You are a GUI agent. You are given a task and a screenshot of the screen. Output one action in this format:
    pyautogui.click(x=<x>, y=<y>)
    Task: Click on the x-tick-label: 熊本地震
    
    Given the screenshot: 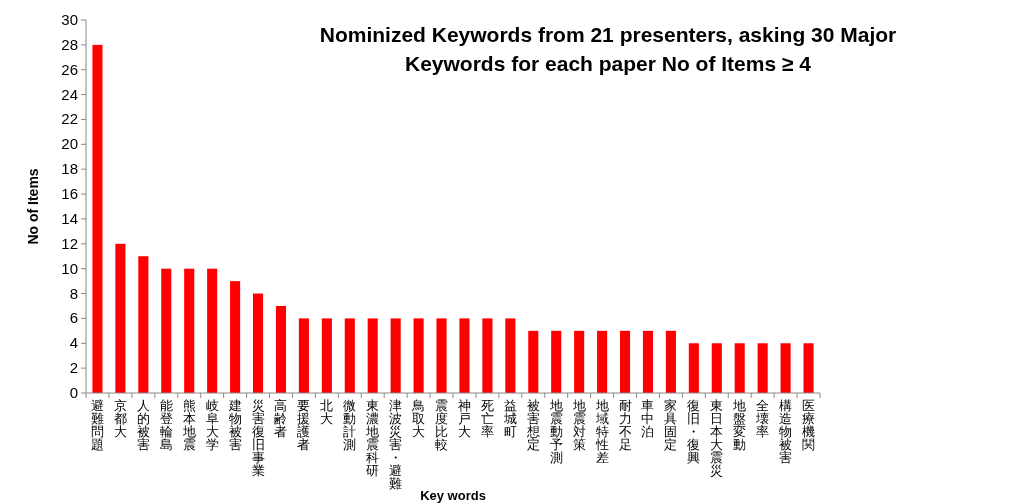 What is the action you would take?
    pyautogui.click(x=188, y=425)
    